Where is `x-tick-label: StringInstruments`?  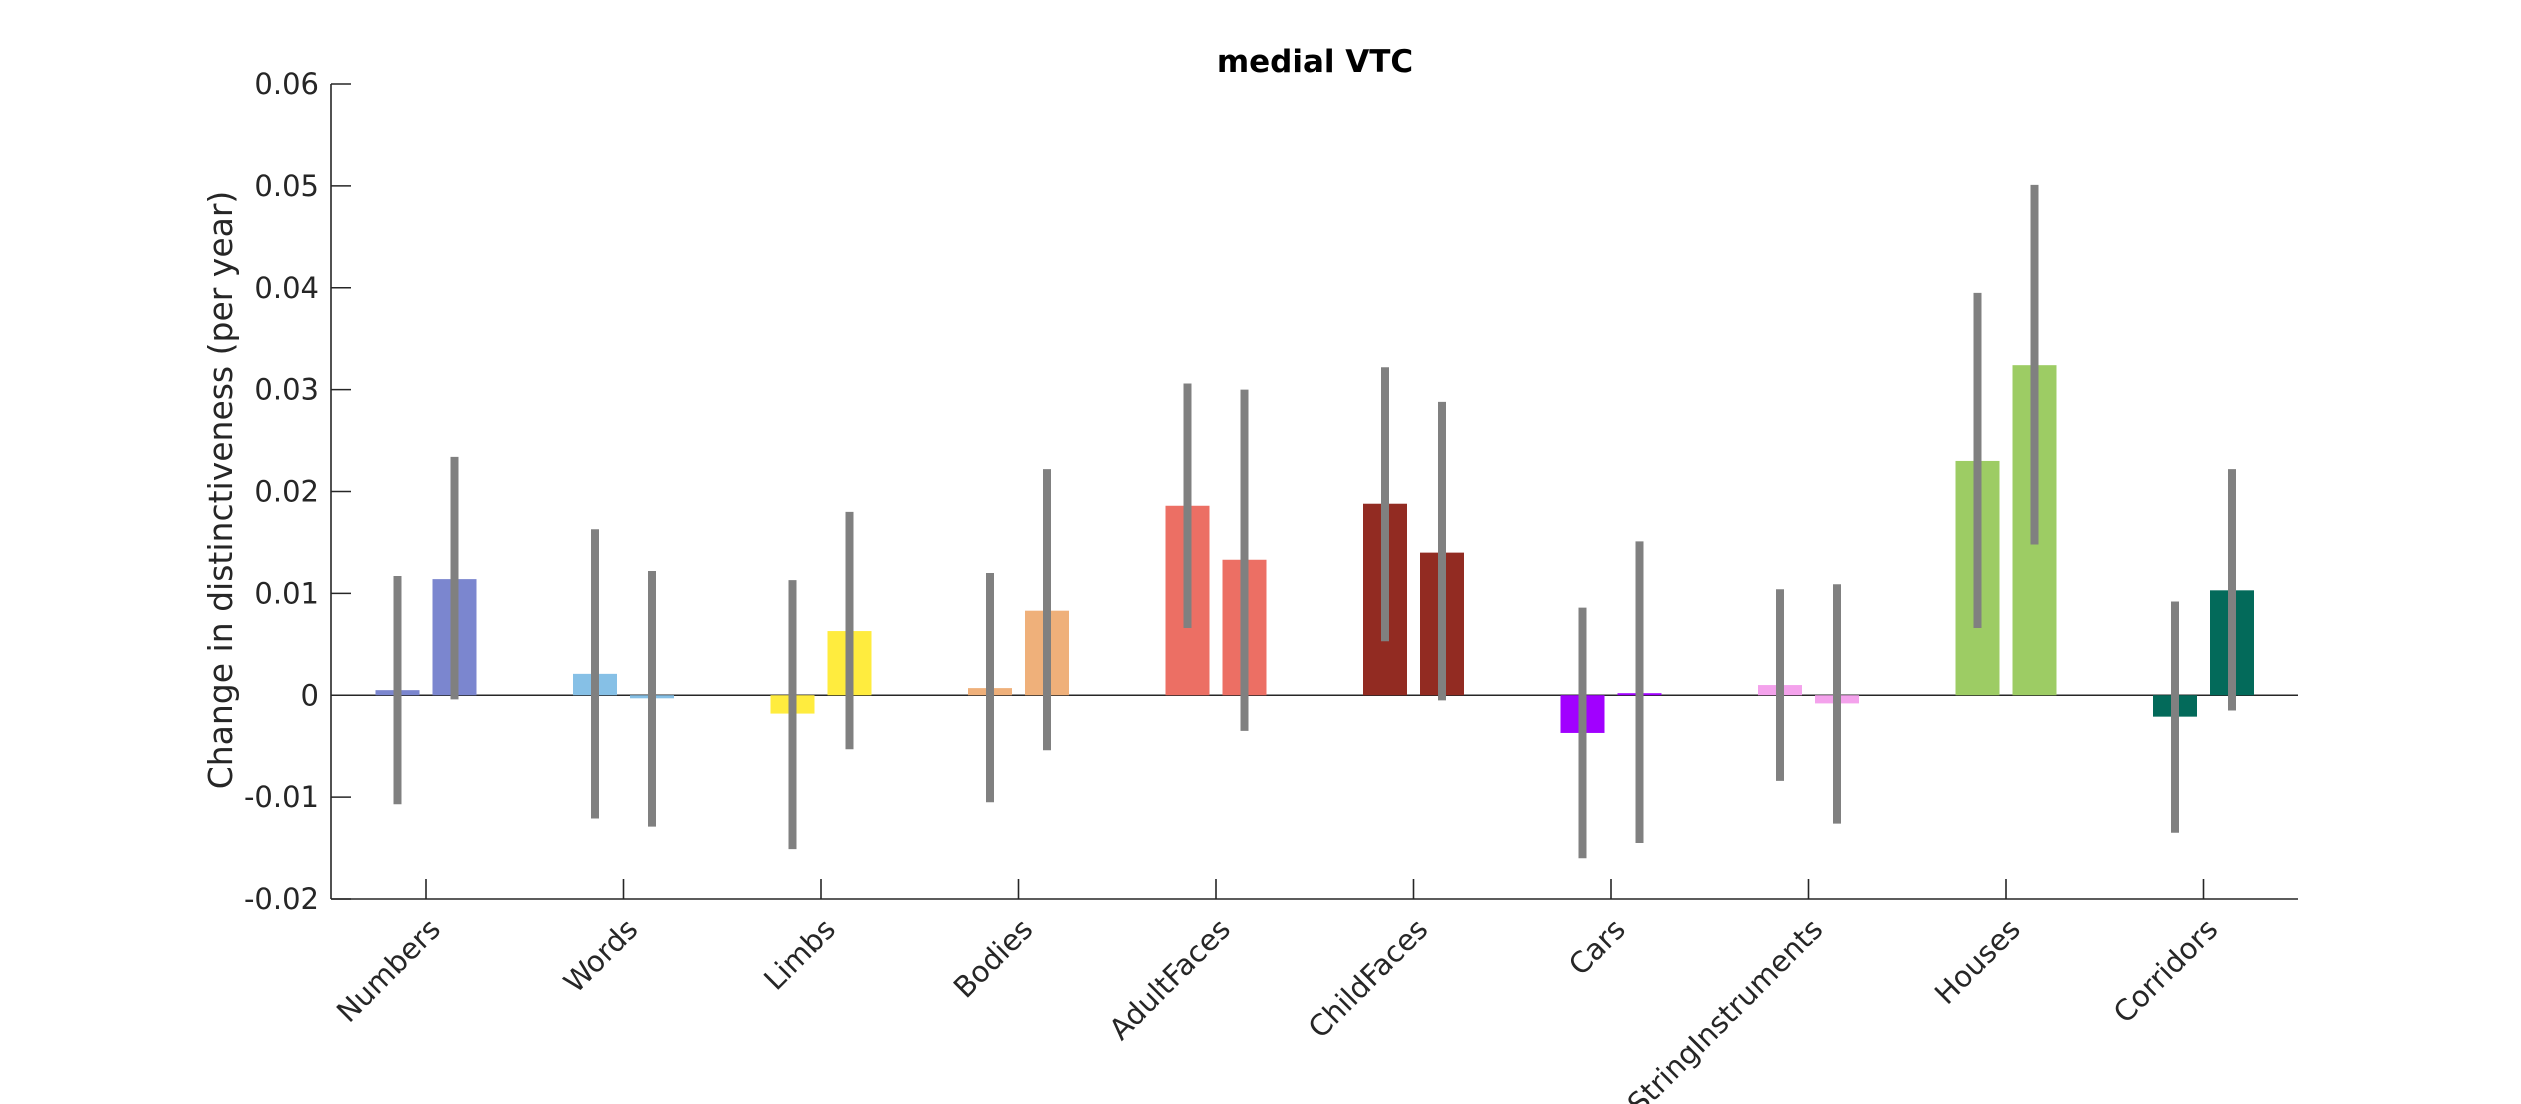
x-tick-label: StringInstruments is located at coordinates (1725, 1008).